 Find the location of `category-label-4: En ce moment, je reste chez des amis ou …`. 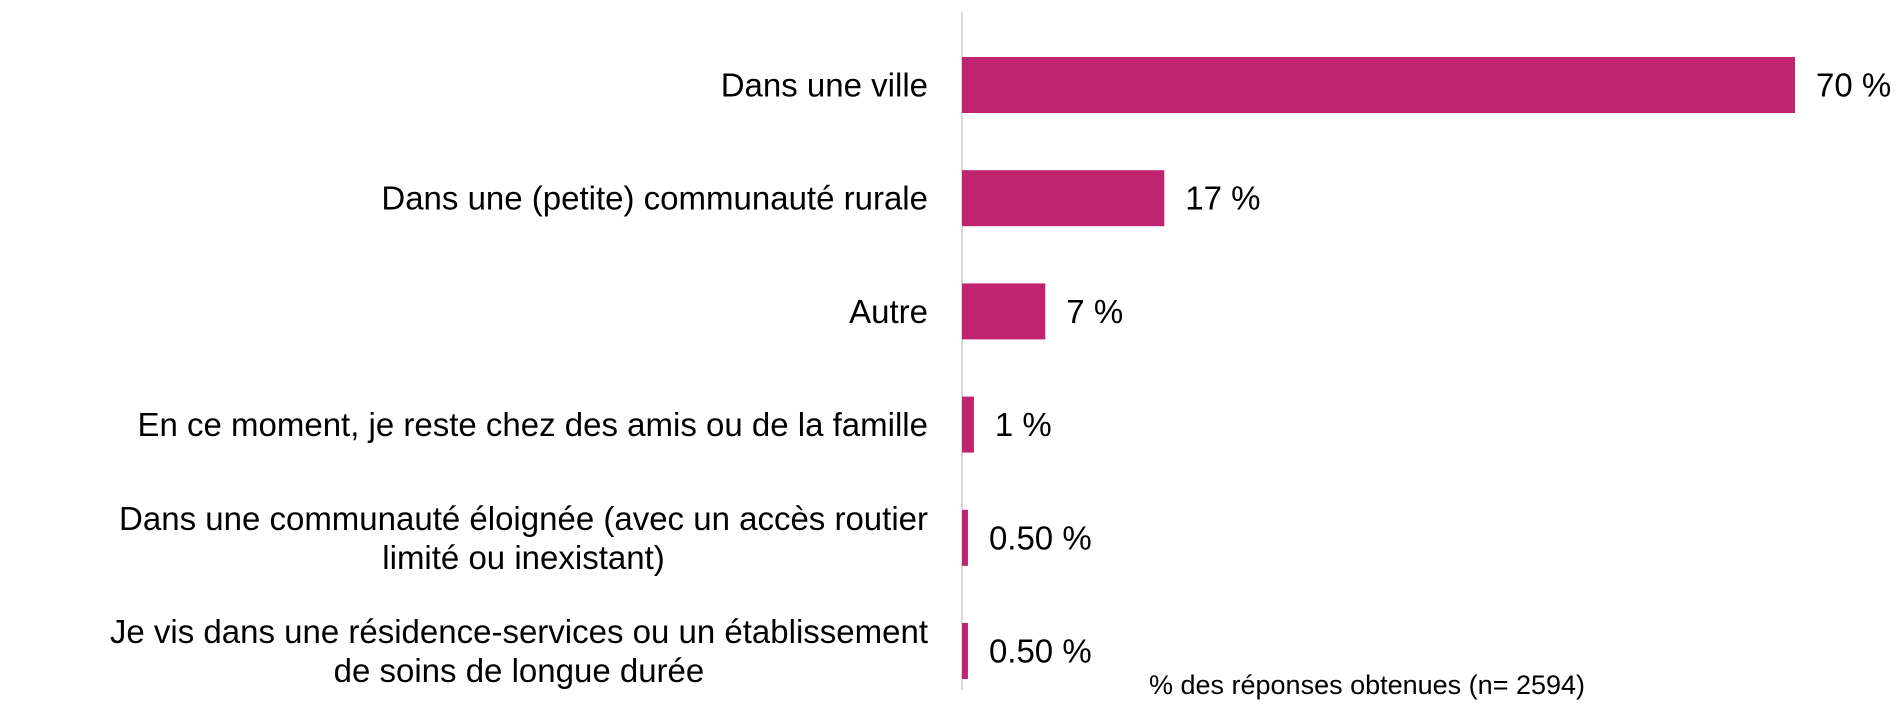

category-label-4: En ce moment, je reste chez des amis ou … is located at coordinates (532, 424).